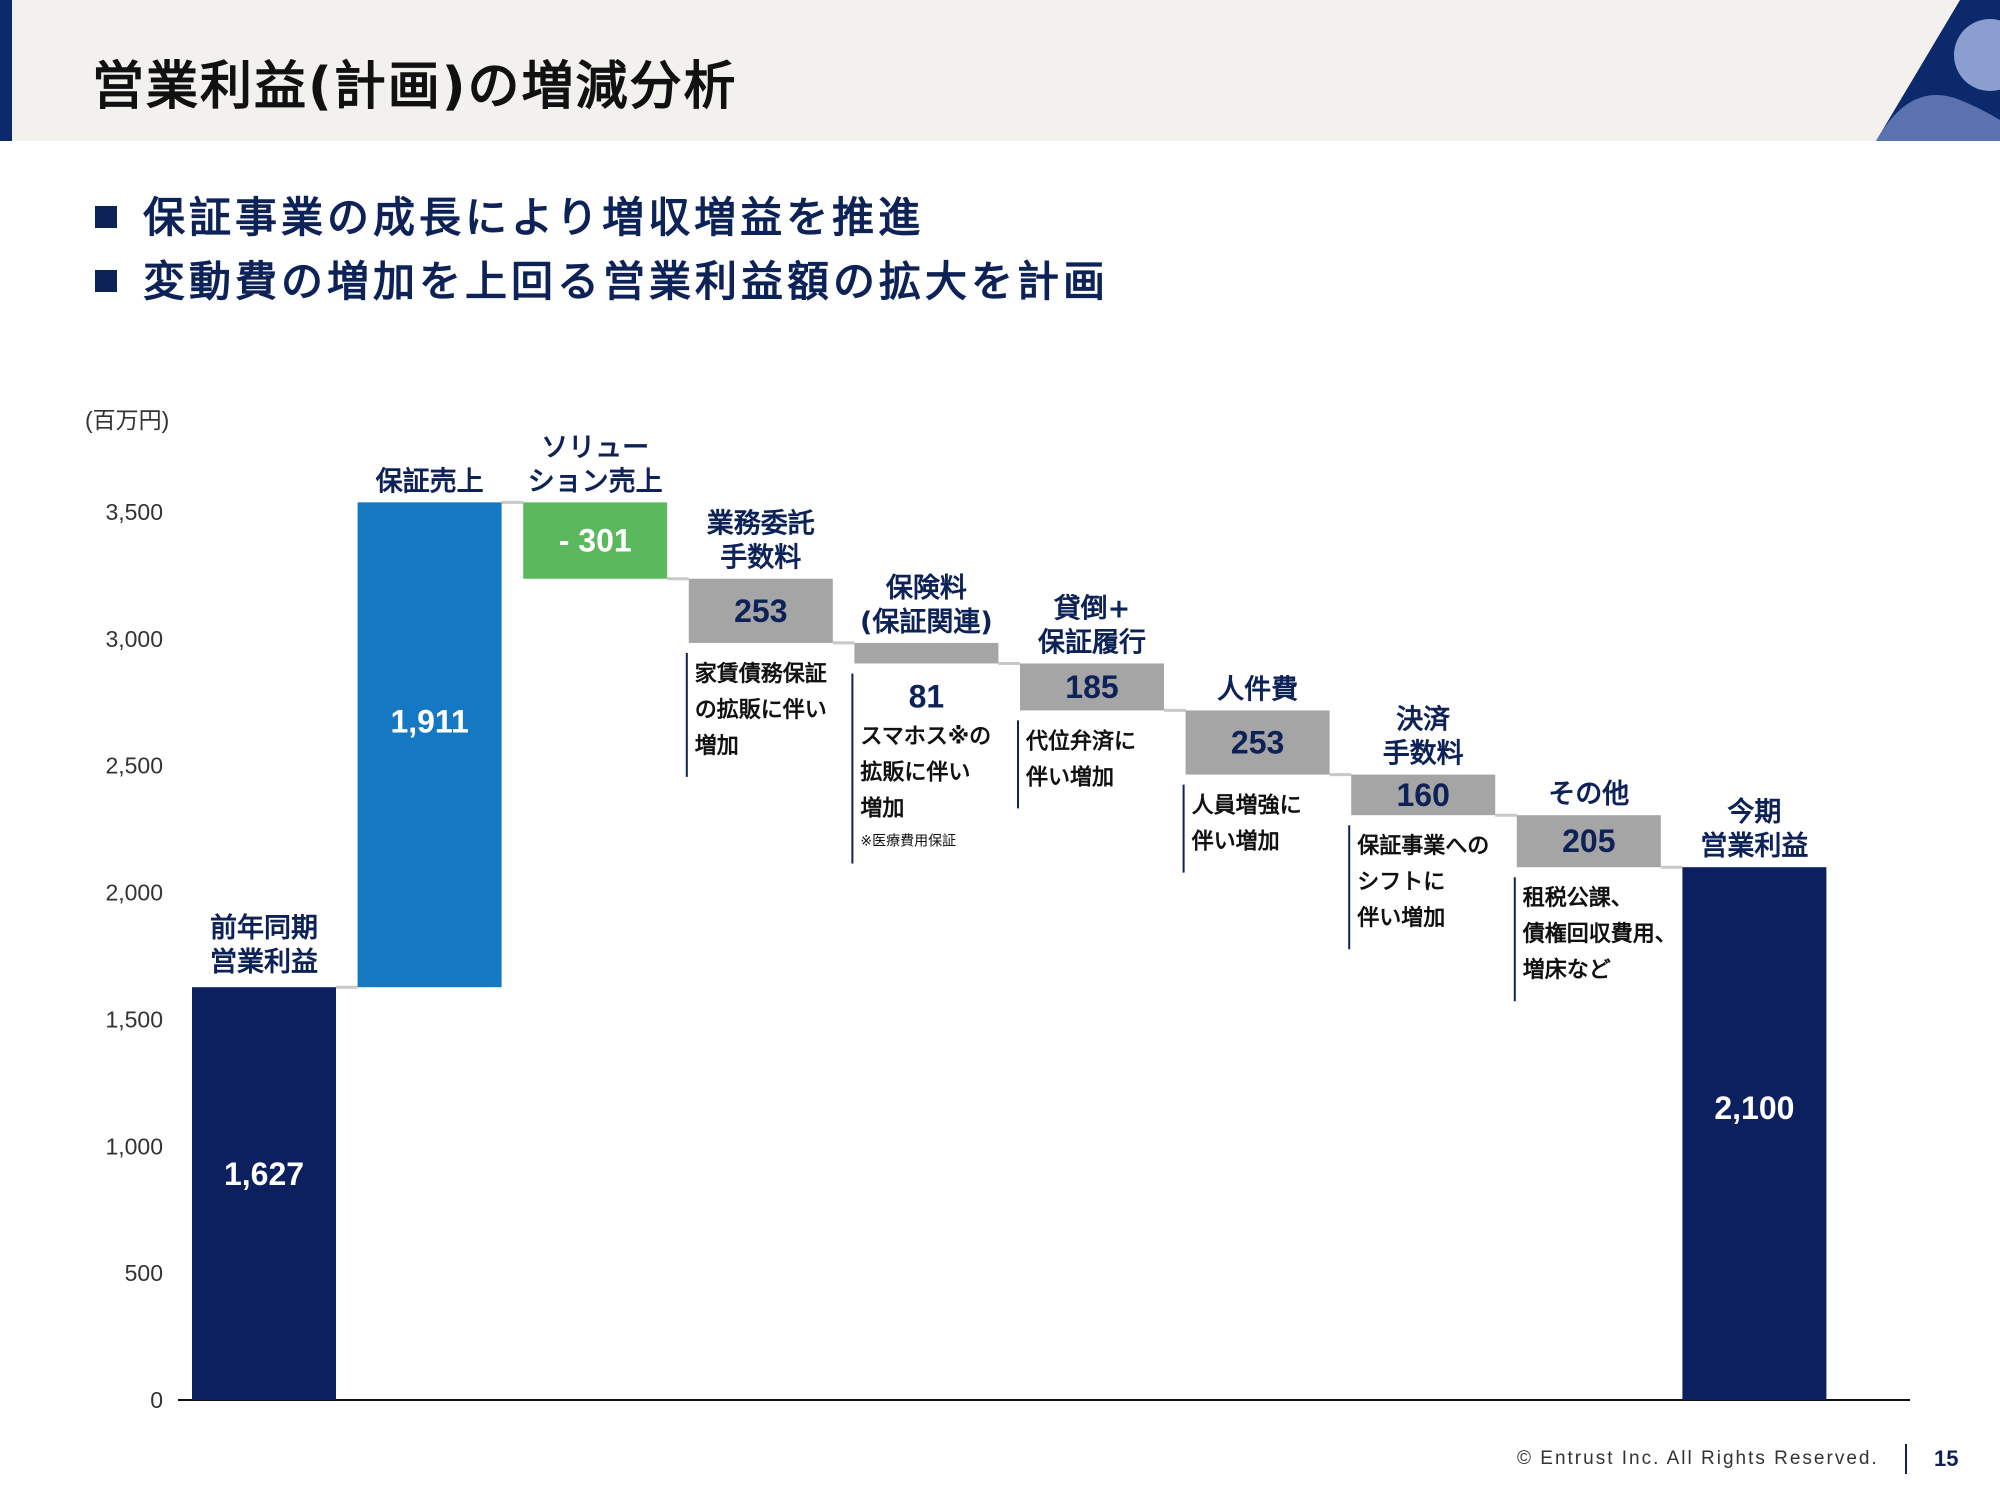 This screenshot has width=2000, height=1500. I want to click on y-tick-label: 1,500, so click(134, 1019).